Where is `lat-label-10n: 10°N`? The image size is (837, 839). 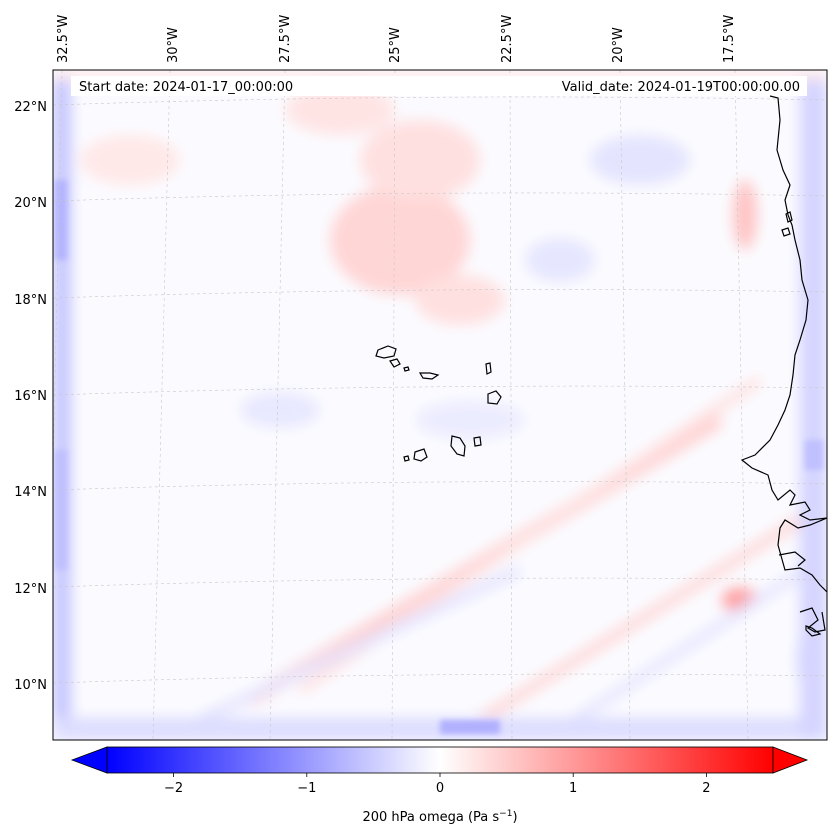 lat-label-10n: 10°N is located at coordinates (30, 685).